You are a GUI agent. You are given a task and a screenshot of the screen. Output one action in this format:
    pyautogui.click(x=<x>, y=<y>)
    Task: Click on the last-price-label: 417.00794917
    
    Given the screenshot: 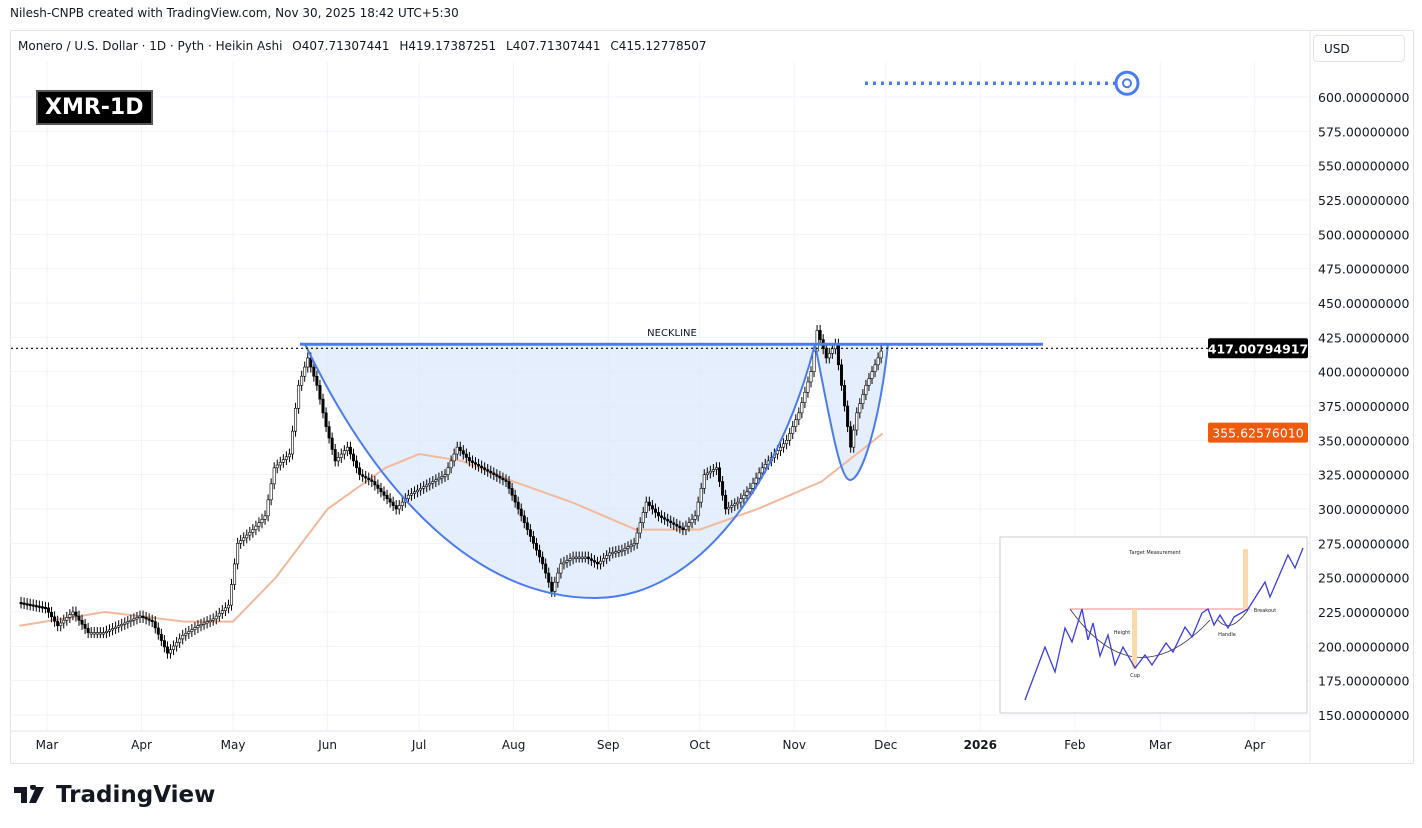 What is the action you would take?
    pyautogui.click(x=1258, y=348)
    